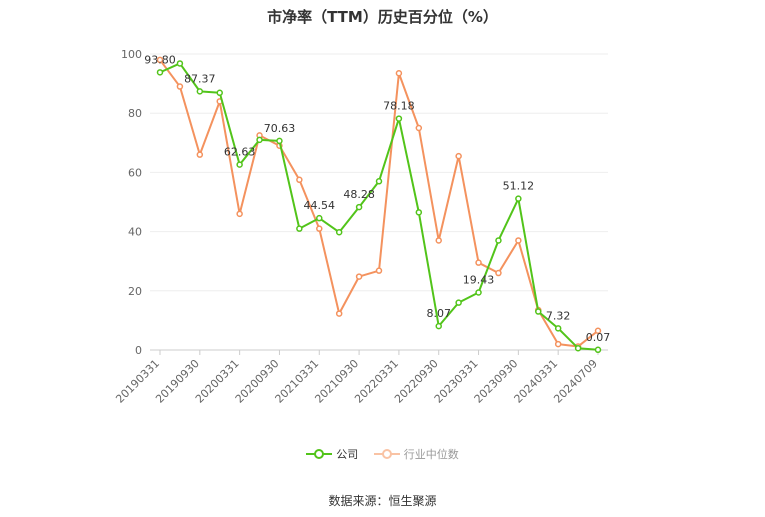  Describe the element at coordinates (598, 337) in the screenshot. I see `data-label: 0.07` at that location.